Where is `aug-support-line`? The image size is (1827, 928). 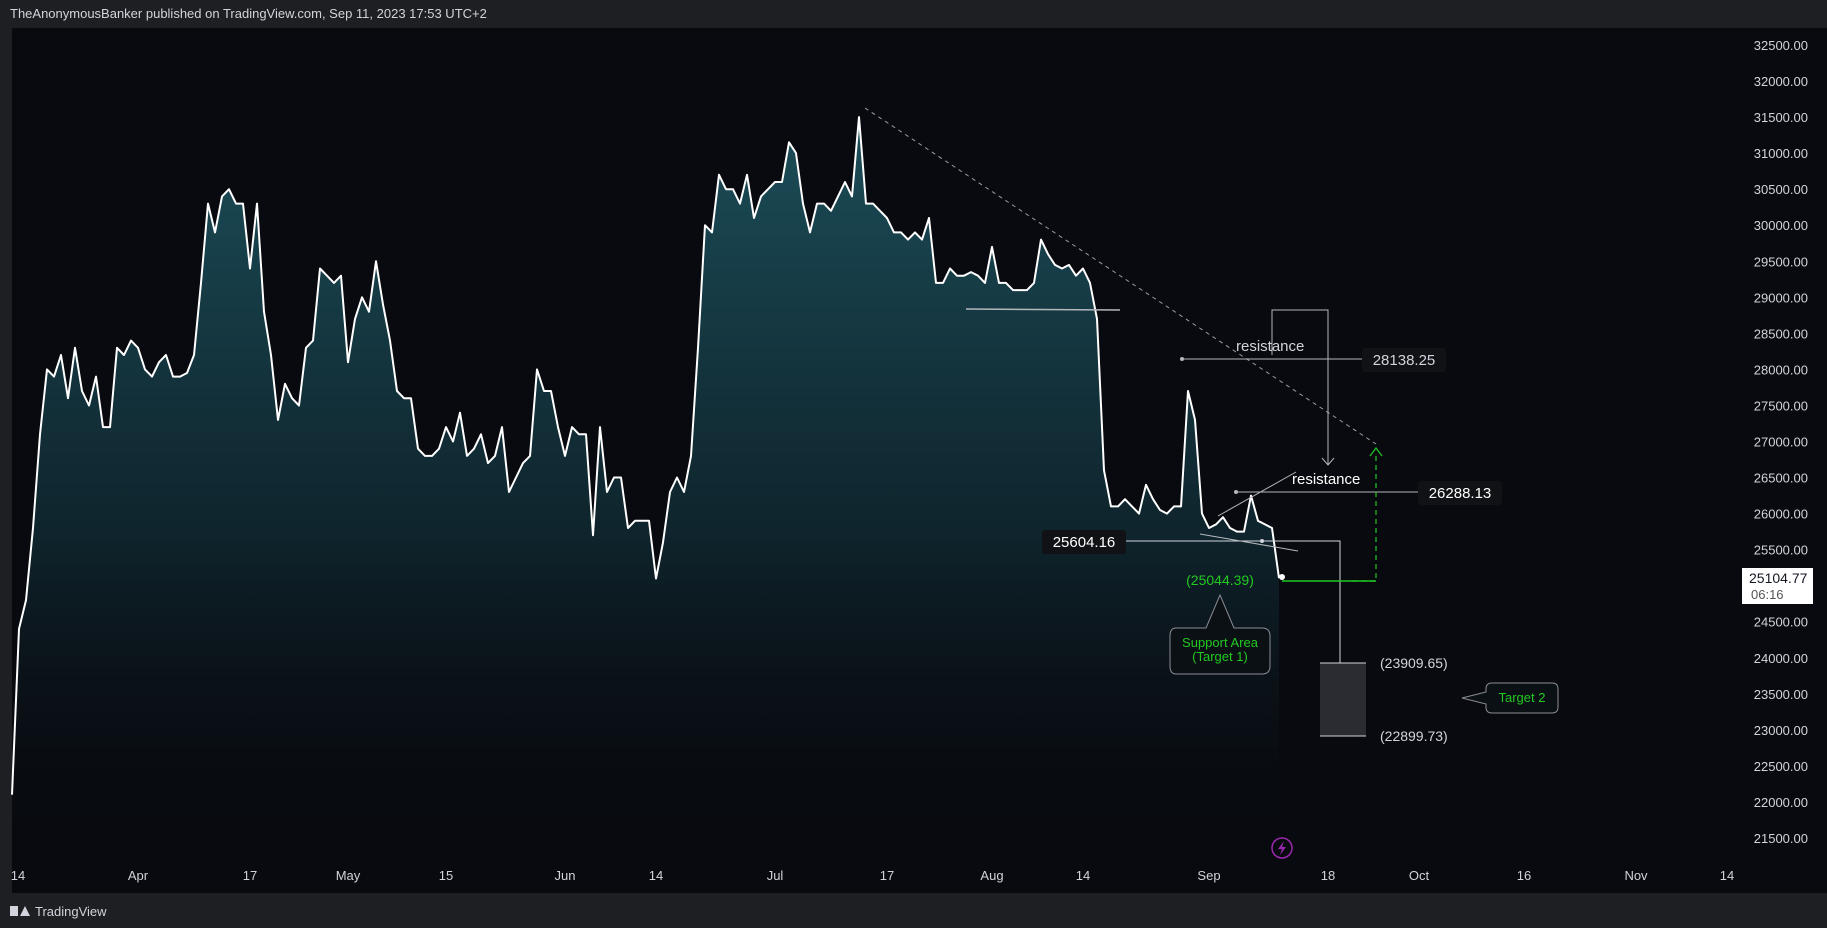 aug-support-line is located at coordinates (1043, 309).